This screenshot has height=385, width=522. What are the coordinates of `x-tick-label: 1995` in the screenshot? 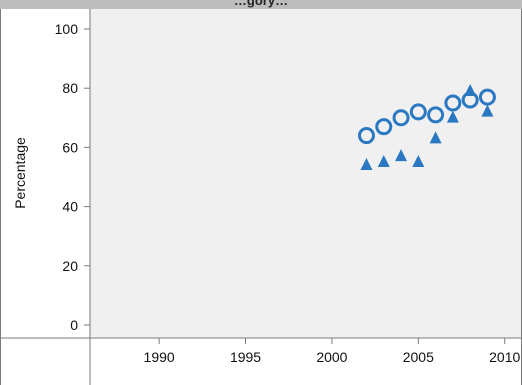 It's located at (245, 357).